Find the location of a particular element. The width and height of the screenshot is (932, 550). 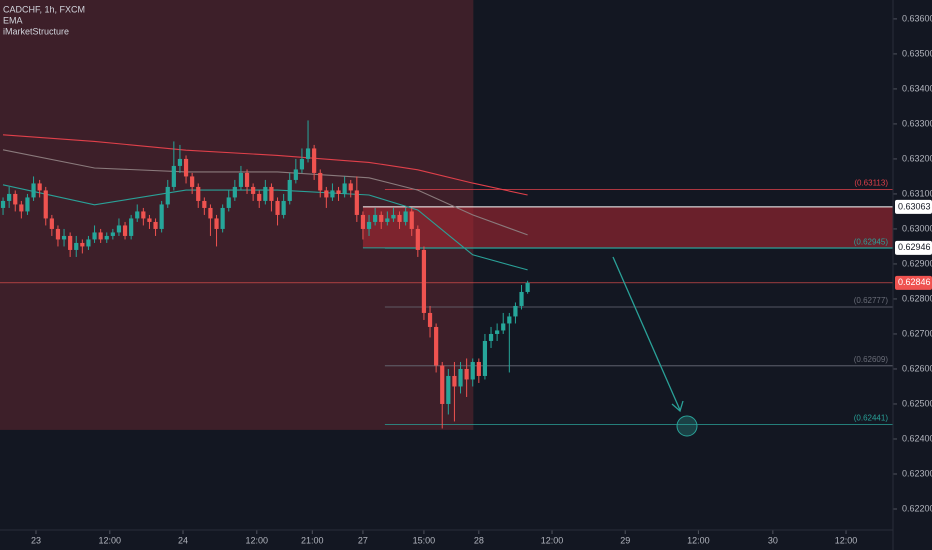

indicator-legend: EMA is located at coordinates (13, 20).